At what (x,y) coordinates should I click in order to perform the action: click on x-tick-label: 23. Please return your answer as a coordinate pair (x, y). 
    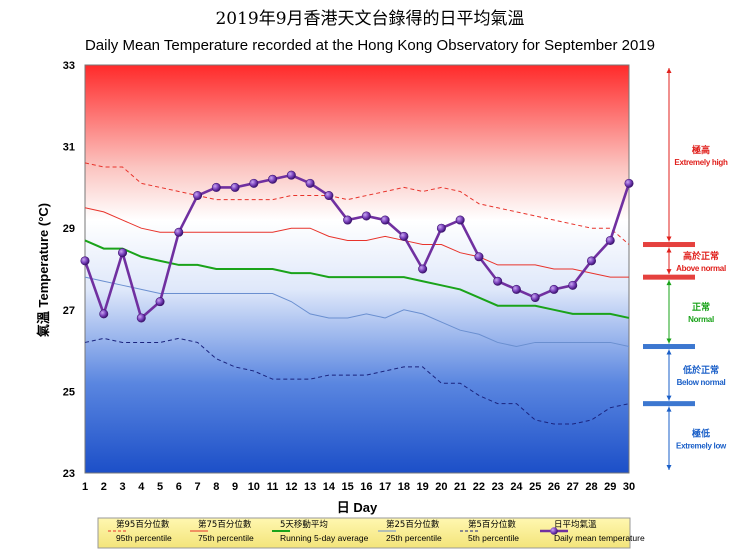
    Looking at the image, I should click on (498, 487).